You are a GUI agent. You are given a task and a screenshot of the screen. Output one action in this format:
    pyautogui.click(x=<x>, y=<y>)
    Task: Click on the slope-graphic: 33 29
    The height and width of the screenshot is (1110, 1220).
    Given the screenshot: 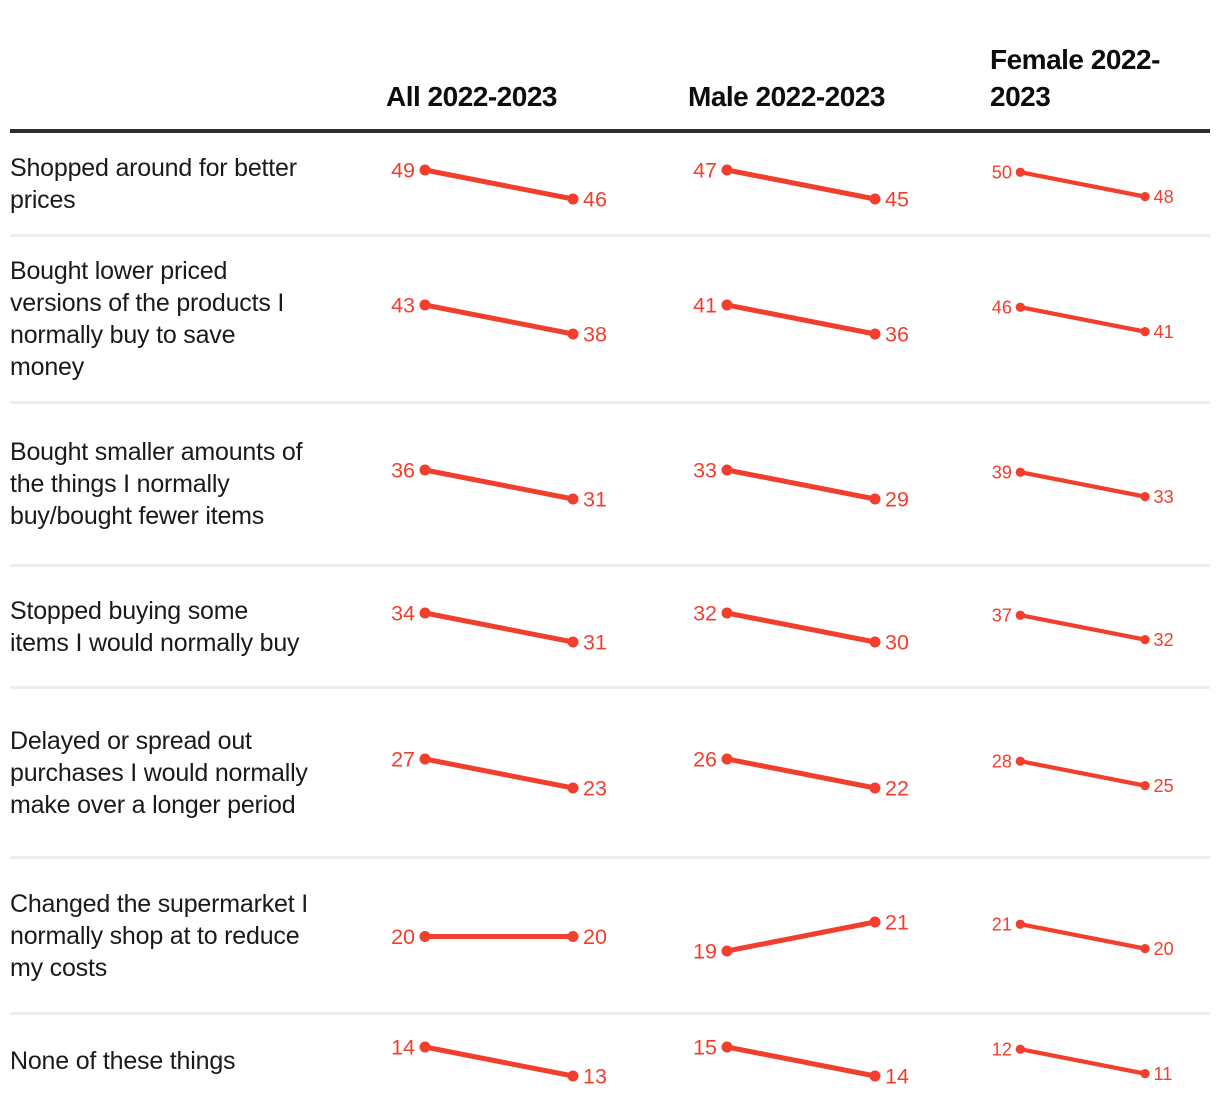 What is the action you would take?
    pyautogui.click(x=801, y=485)
    